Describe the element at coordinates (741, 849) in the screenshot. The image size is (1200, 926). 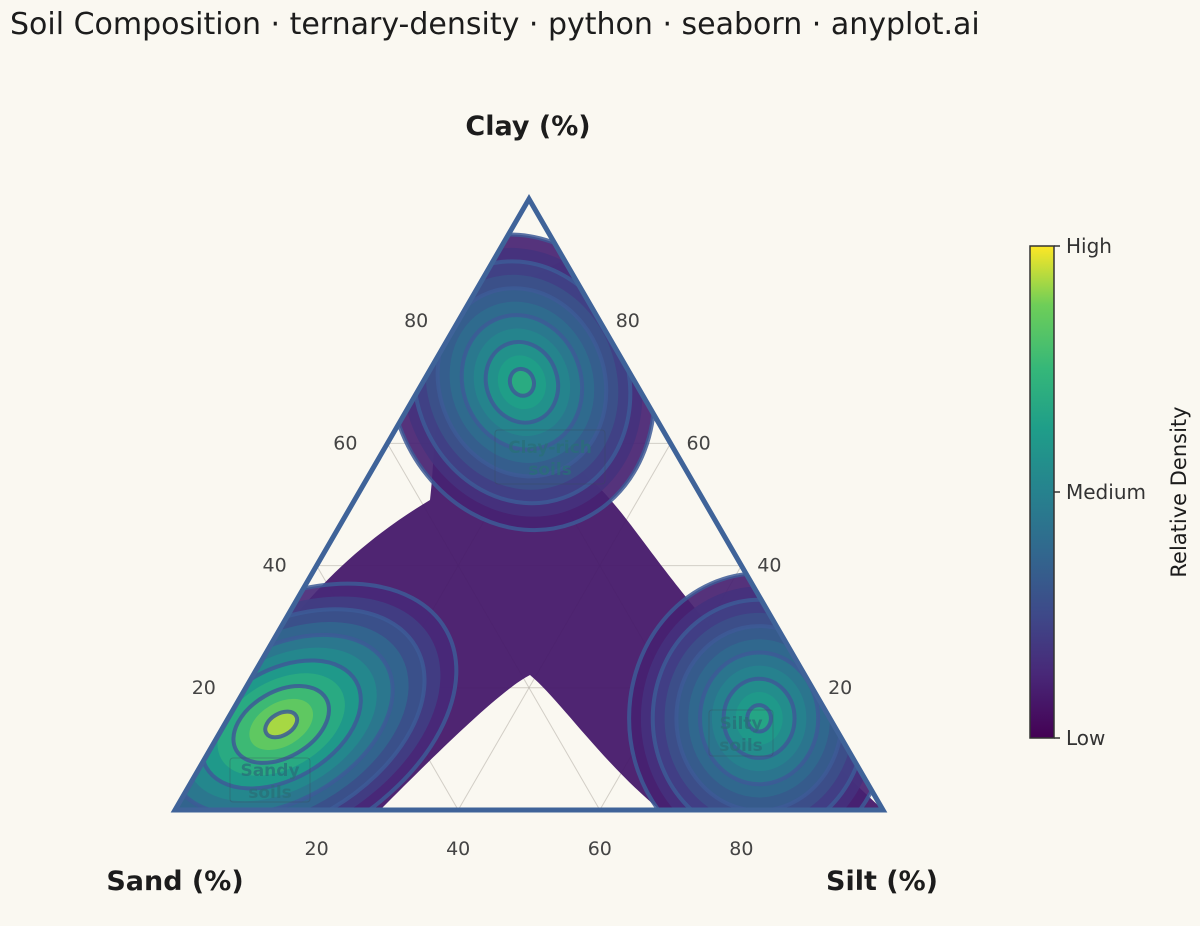
I see `tick-bottom: 80` at that location.